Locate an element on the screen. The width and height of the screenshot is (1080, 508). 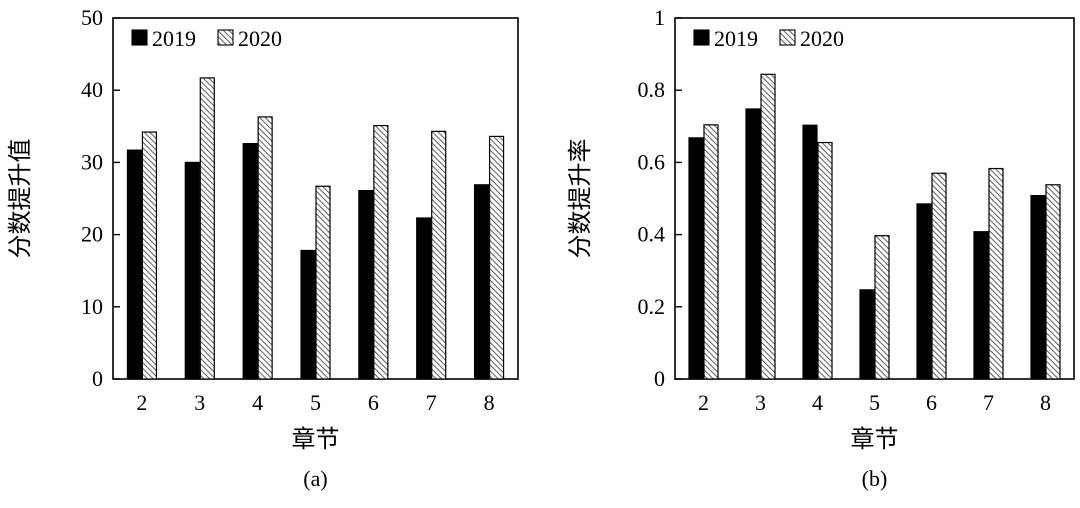
y-tick-label: 0.8 is located at coordinates (652, 89).